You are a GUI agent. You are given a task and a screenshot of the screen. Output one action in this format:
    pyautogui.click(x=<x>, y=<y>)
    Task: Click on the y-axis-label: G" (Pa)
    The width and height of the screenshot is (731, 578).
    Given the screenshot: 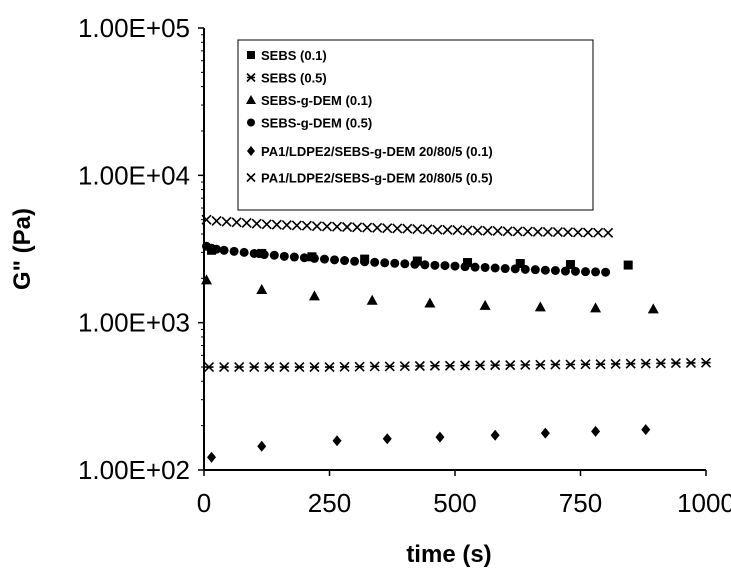 What is the action you would take?
    pyautogui.click(x=22, y=249)
    